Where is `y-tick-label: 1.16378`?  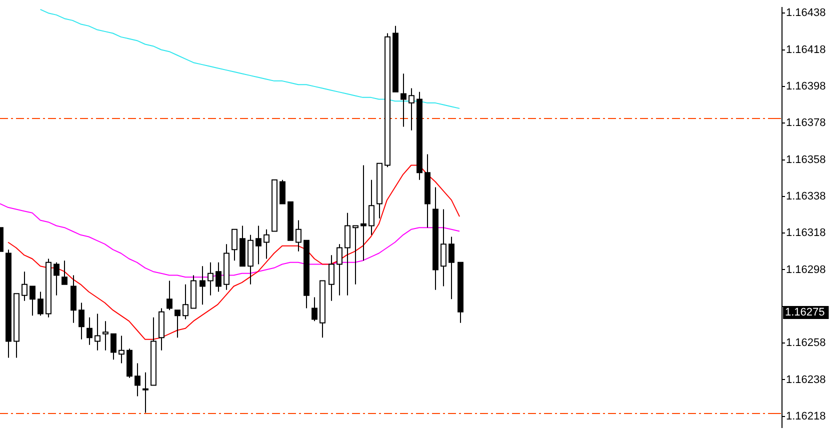 y-tick-label: 1.16378 is located at coordinates (806, 123).